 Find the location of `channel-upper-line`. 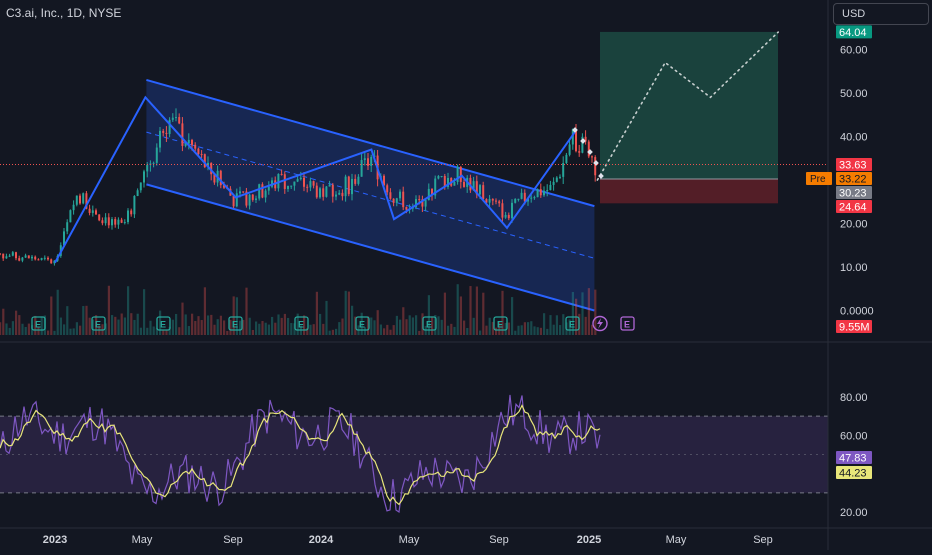

channel-upper-line is located at coordinates (370, 143).